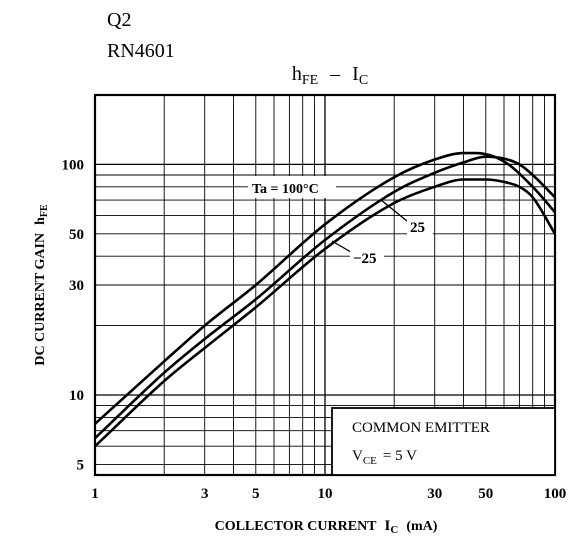 The image size is (576, 538). I want to click on y-tick-label: 50, so click(76, 235).